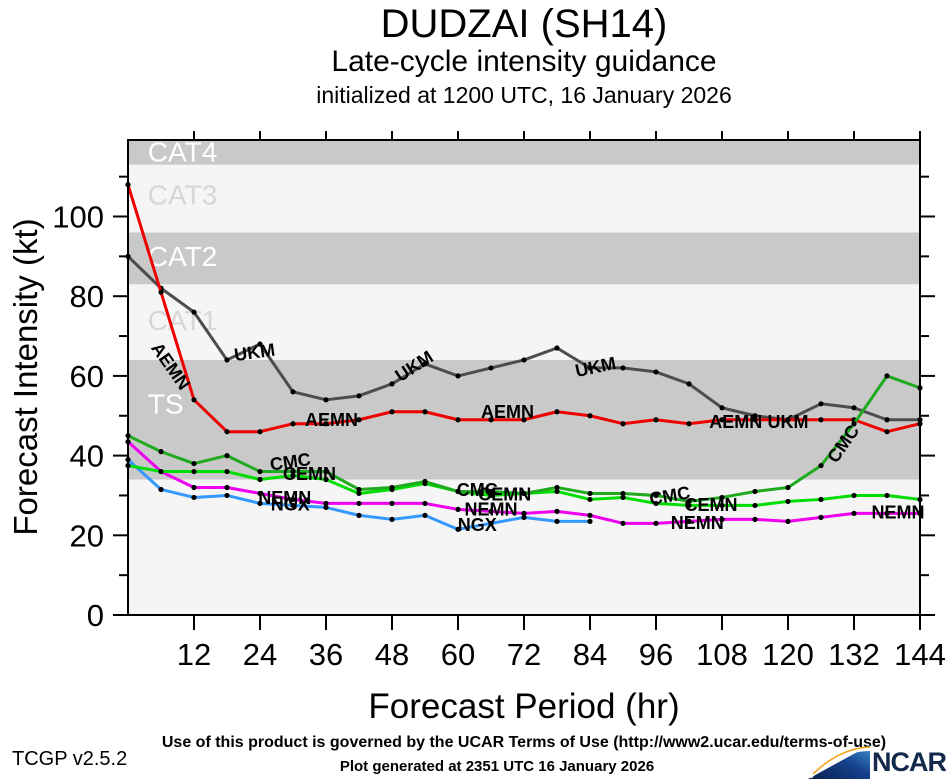 The height and width of the screenshot is (780, 946). Describe the element at coordinates (854, 654) in the screenshot. I see `x-tick-label: 132` at that location.